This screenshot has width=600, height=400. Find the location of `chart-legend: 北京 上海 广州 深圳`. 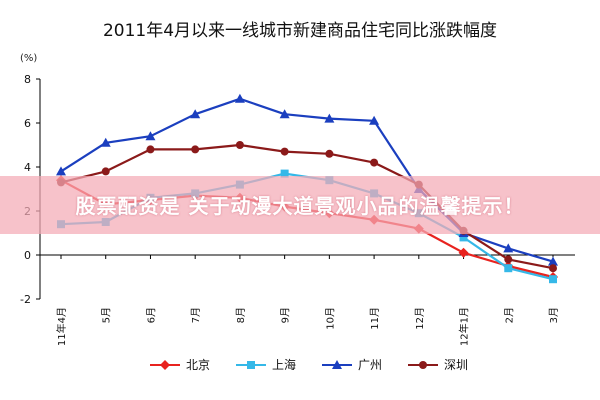

chart-legend: 北京 上海 广州 深圳 is located at coordinates (309, 364).